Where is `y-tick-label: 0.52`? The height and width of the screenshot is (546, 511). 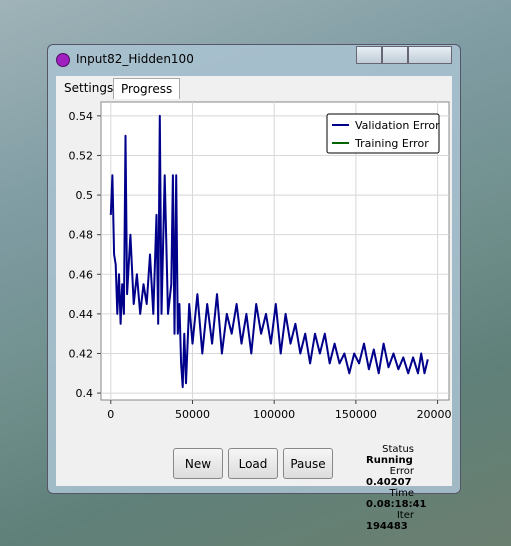
y-tick-label: 0.52 is located at coordinates (81, 155).